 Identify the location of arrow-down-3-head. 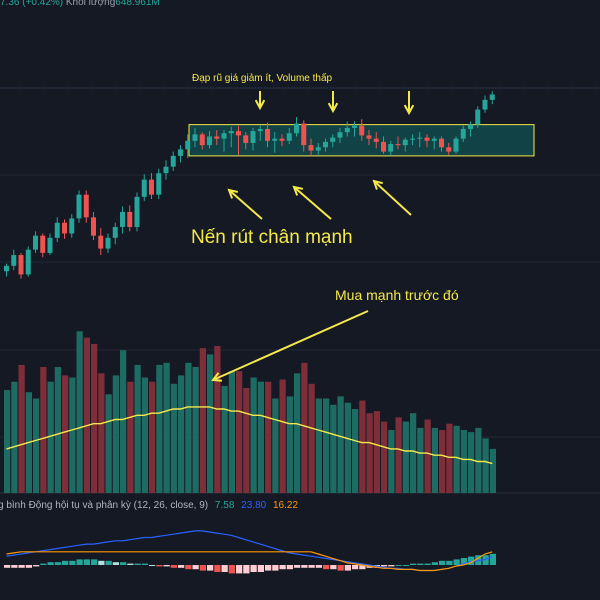
(409, 110).